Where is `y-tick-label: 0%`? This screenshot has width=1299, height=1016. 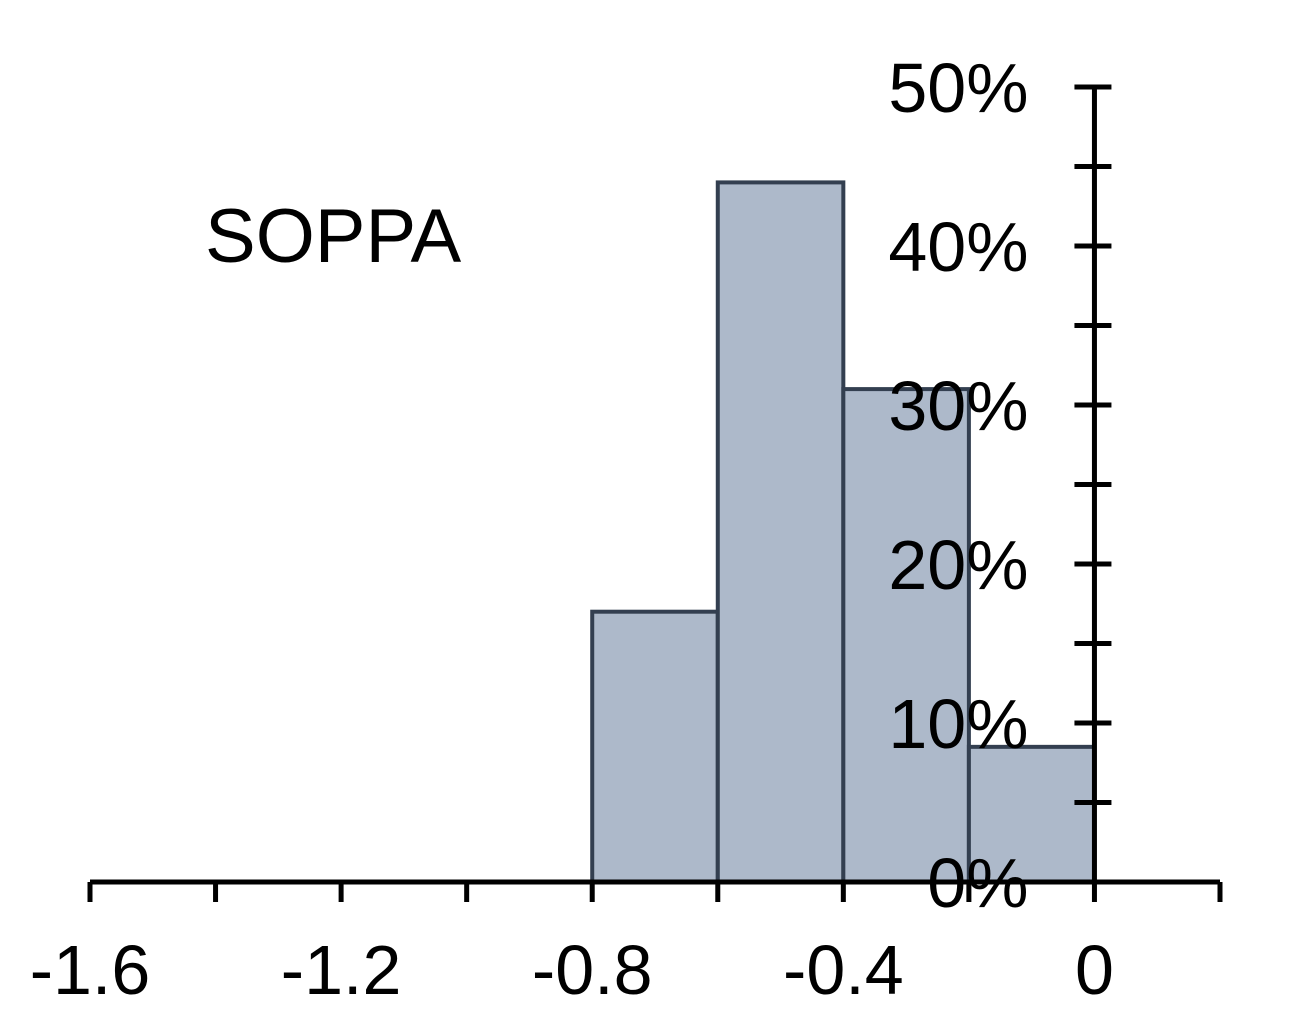
y-tick-label: 0% is located at coordinates (977, 883).